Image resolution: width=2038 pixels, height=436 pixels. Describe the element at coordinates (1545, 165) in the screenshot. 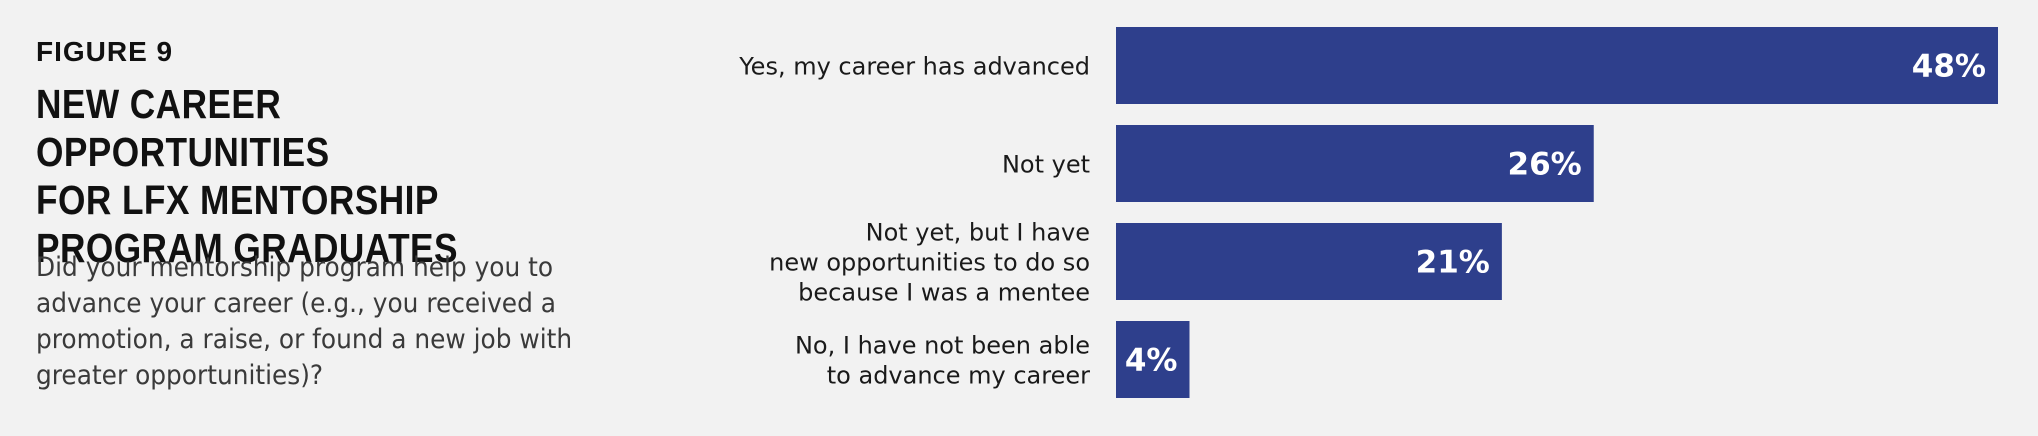

I see `bar-value-label: 26%` at that location.